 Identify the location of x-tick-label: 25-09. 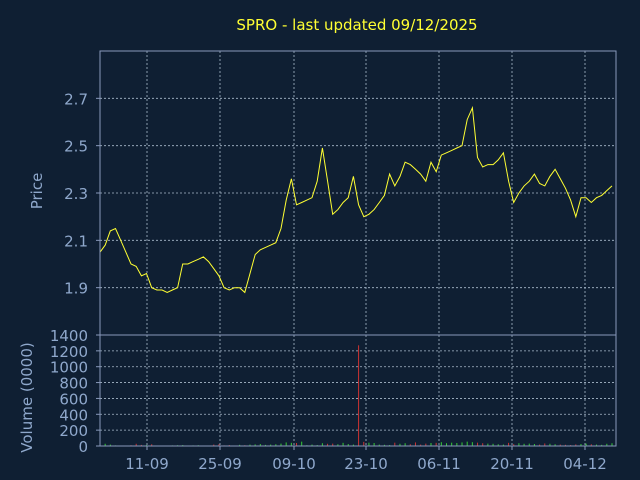
(220, 464).